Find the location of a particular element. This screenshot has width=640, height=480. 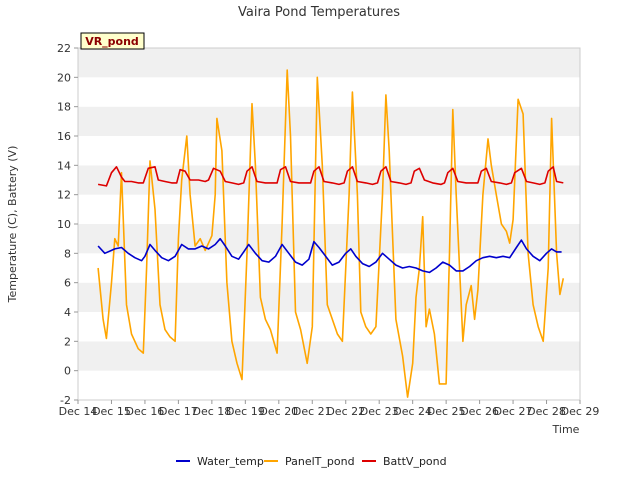

y-tick-label: 16 is located at coordinates (64, 136).